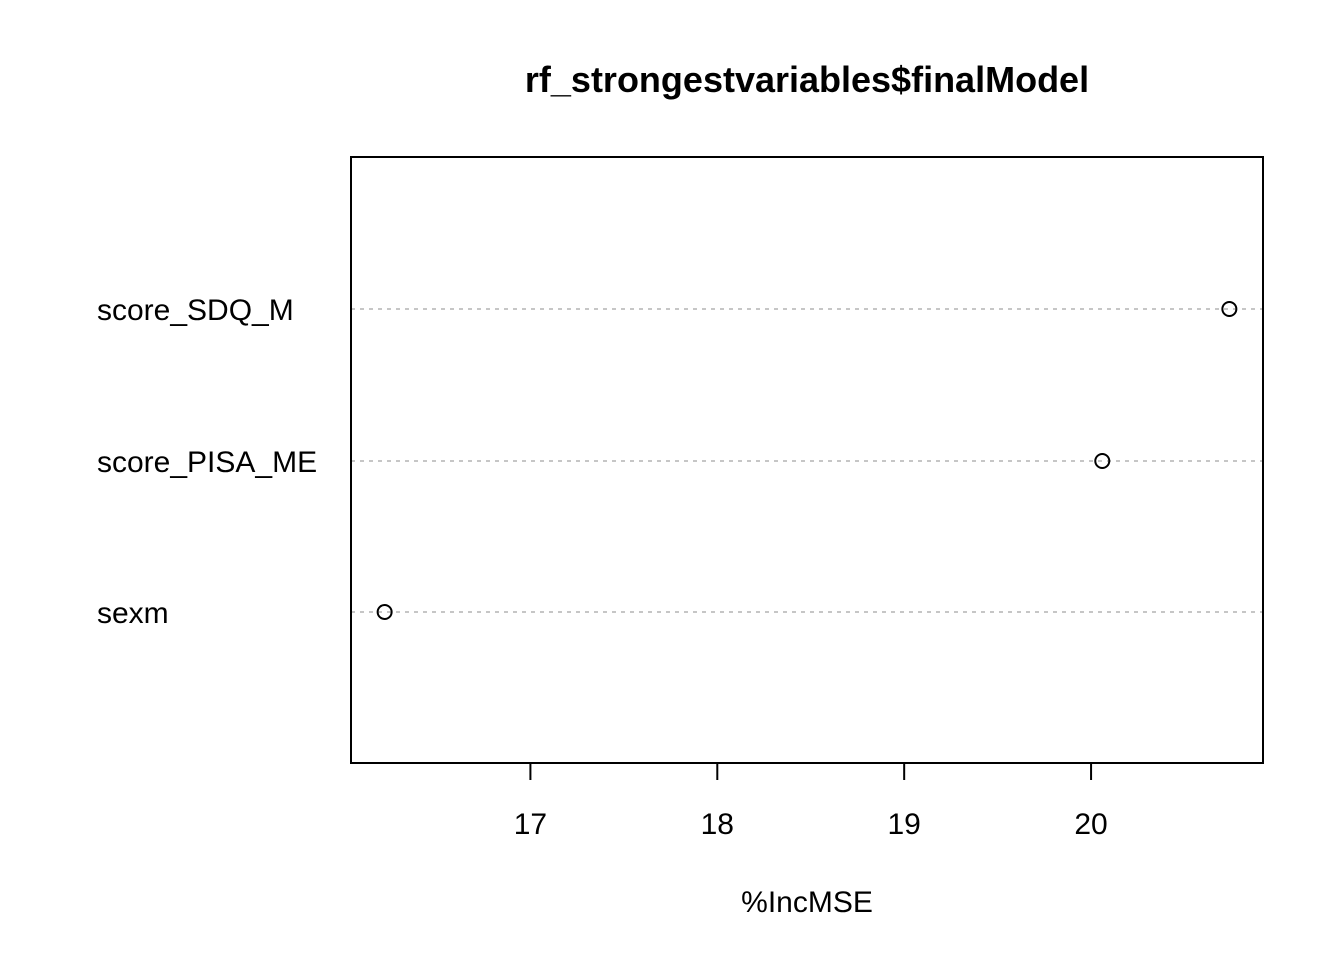 The width and height of the screenshot is (1344, 960). Describe the element at coordinates (717, 824) in the screenshot. I see `x-tick-label: 18` at that location.